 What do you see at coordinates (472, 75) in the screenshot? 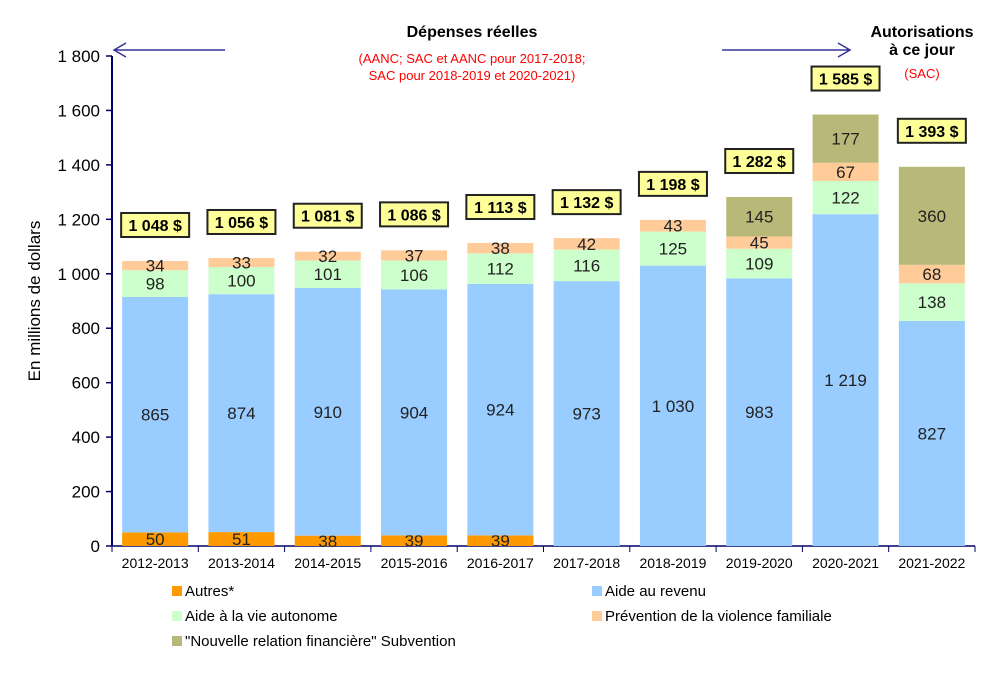
I see `actual-spending-note: SAC pour 2018-2019 et 2020-2021)` at bounding box center [472, 75].